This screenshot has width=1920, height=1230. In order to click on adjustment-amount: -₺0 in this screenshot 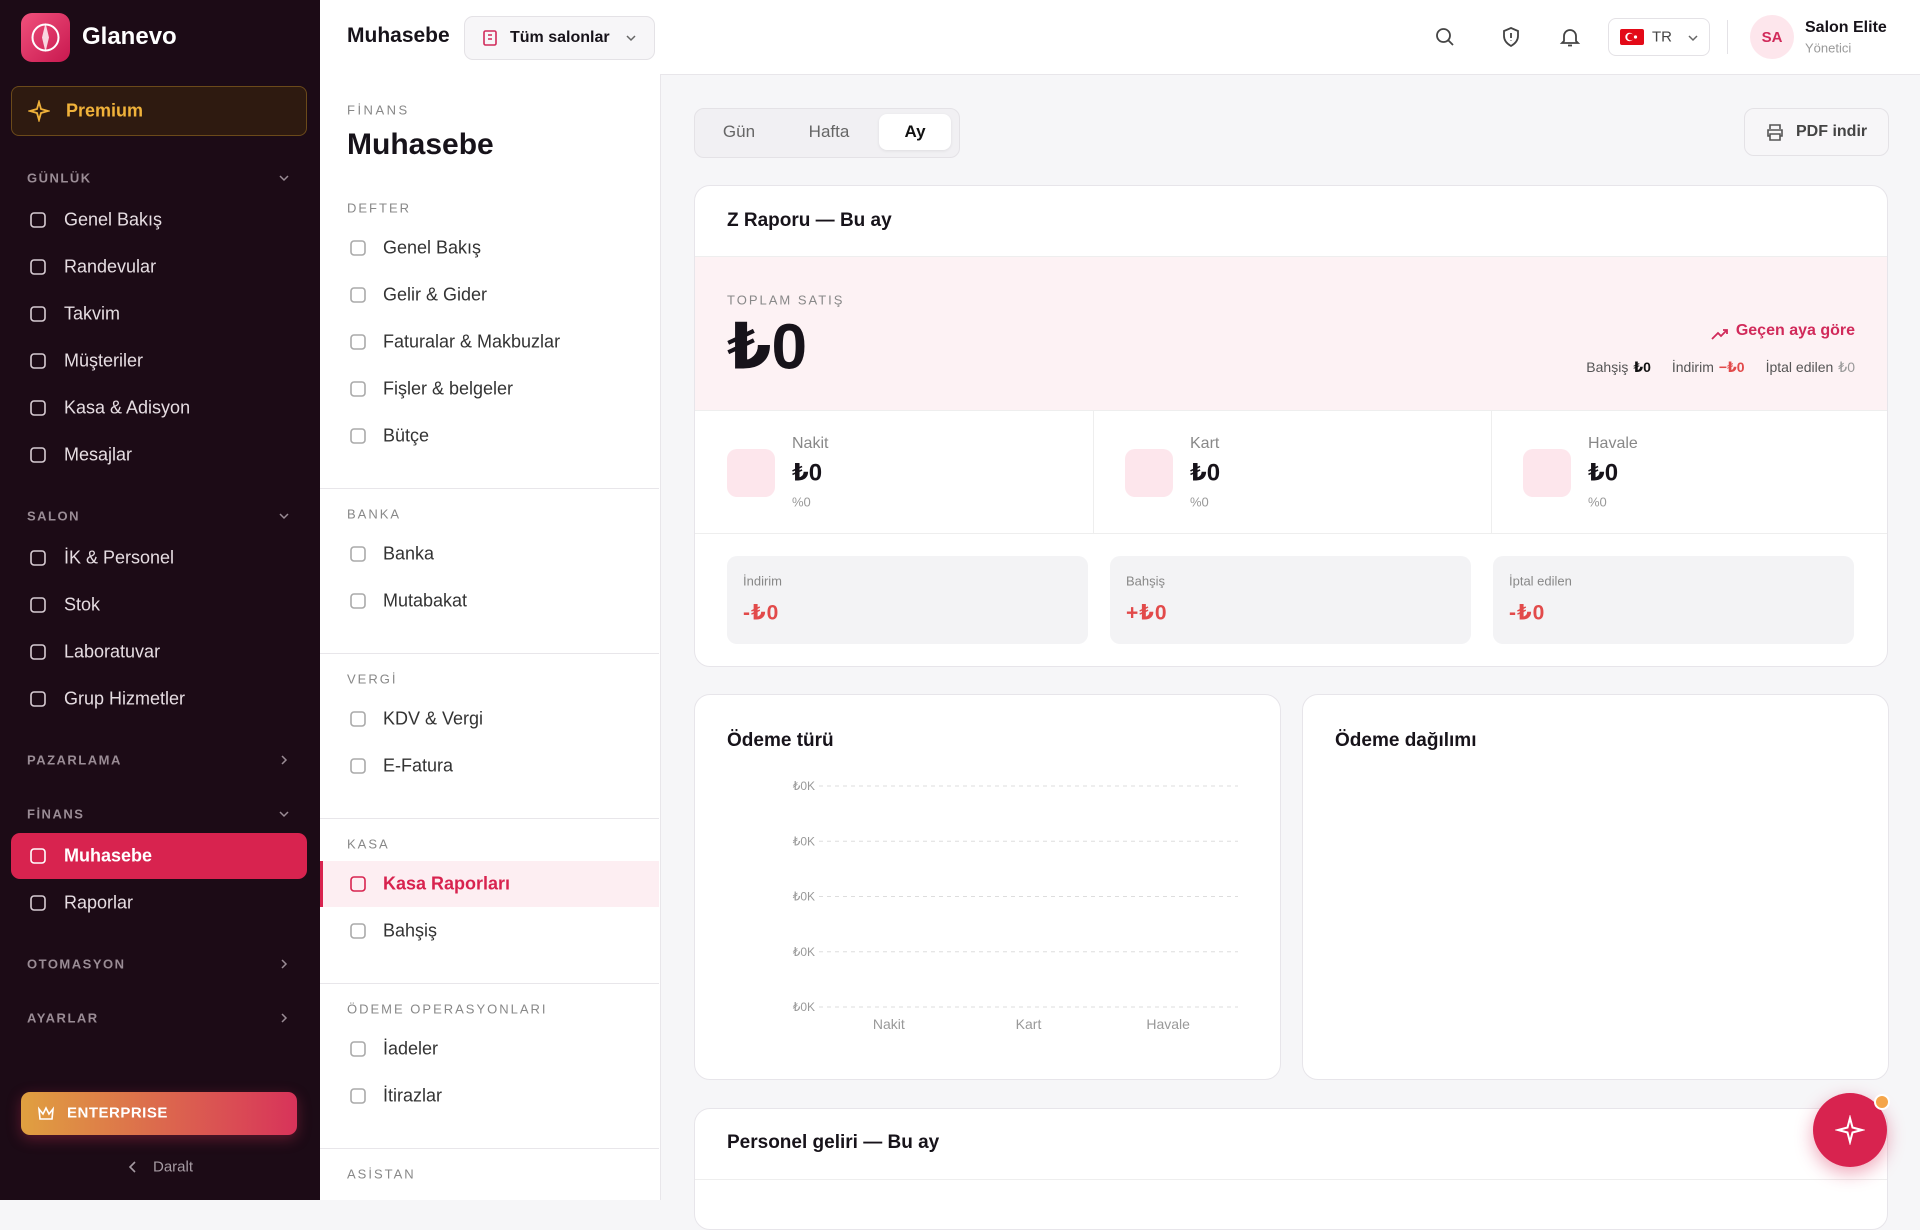, I will do `click(761, 613)`.